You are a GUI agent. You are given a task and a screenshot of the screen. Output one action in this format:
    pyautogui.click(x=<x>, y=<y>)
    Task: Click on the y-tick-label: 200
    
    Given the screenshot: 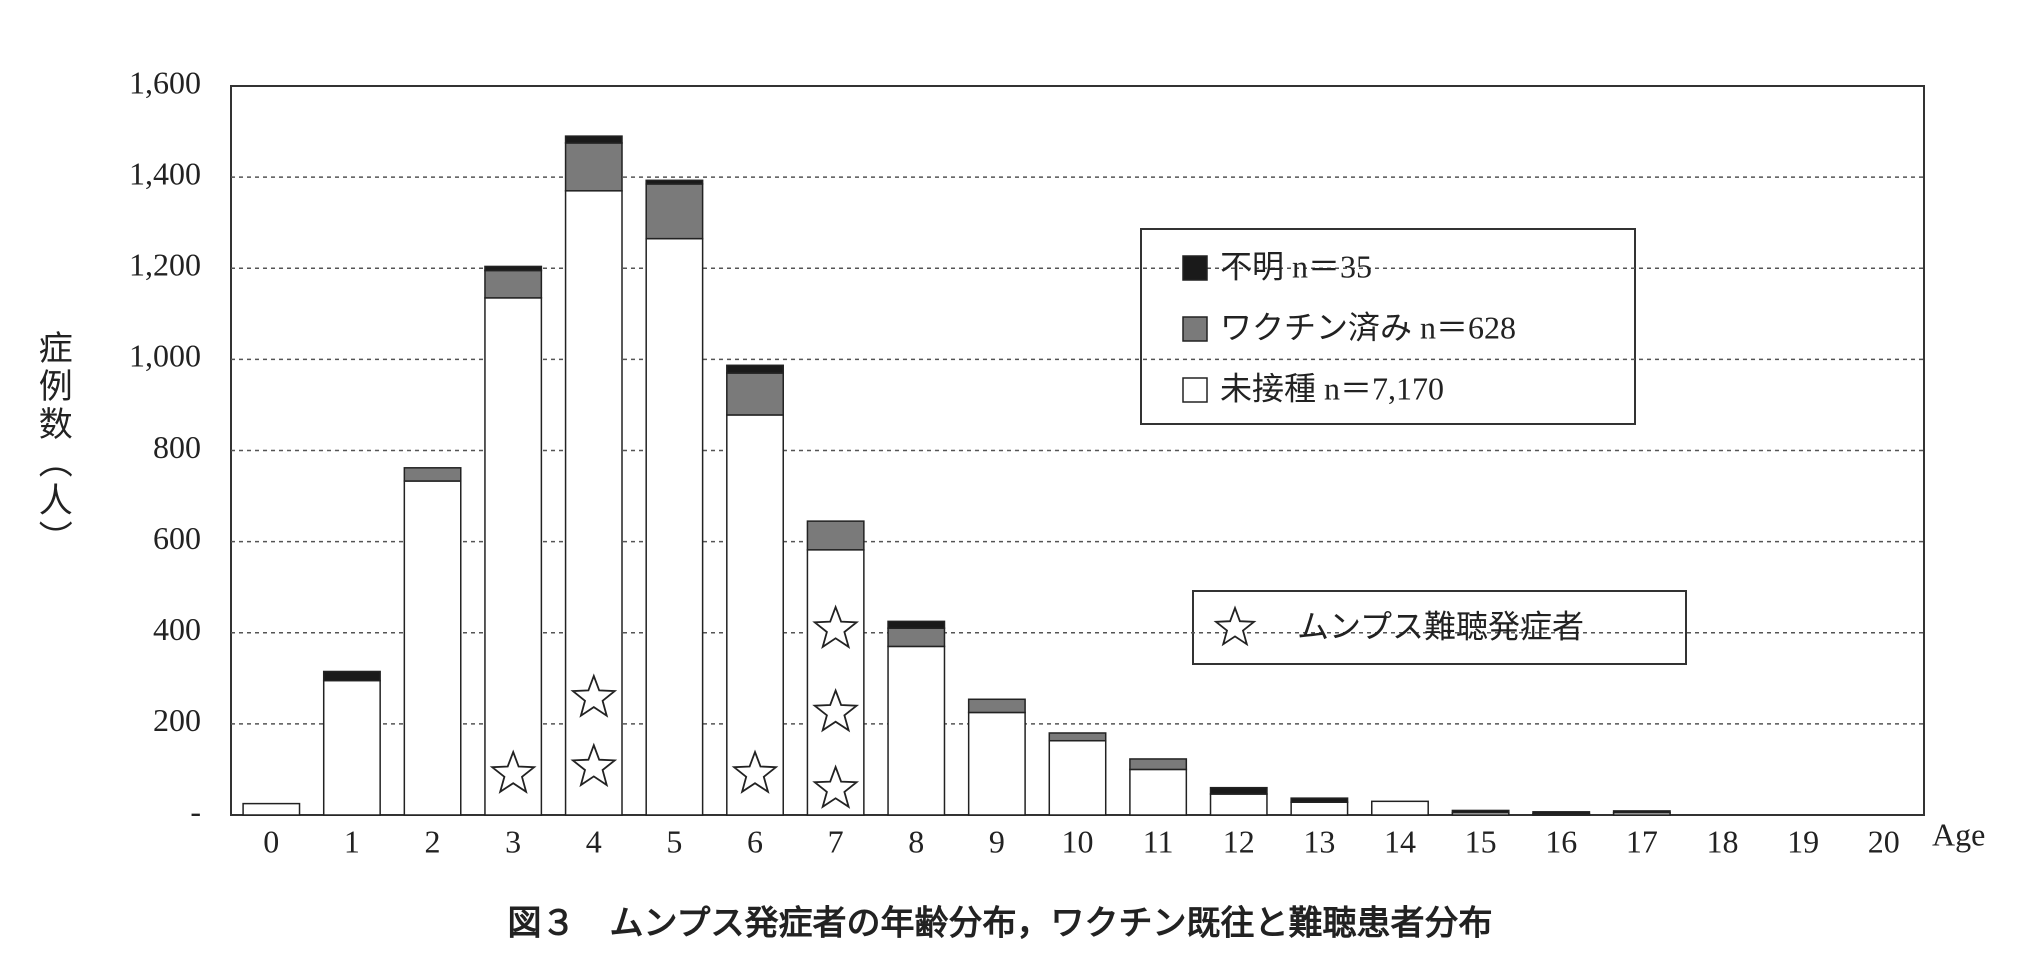 What is the action you would take?
    pyautogui.click(x=177, y=720)
    